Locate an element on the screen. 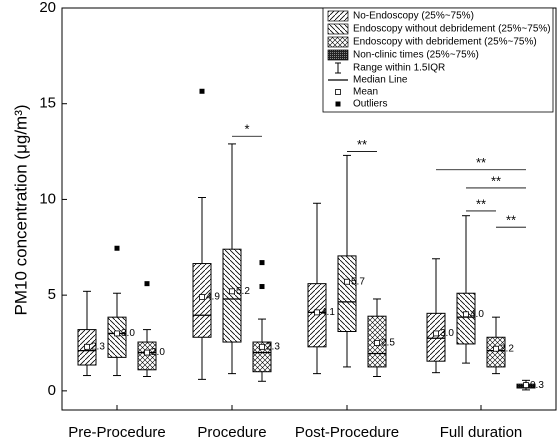  mean-label: 4.1 is located at coordinates (328, 312).